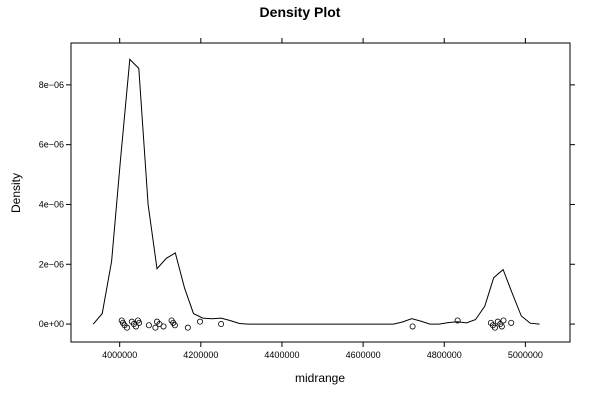 This screenshot has width=599, height=400. Describe the element at coordinates (281, 355) in the screenshot. I see `x-tick-label: 4400000` at that location.